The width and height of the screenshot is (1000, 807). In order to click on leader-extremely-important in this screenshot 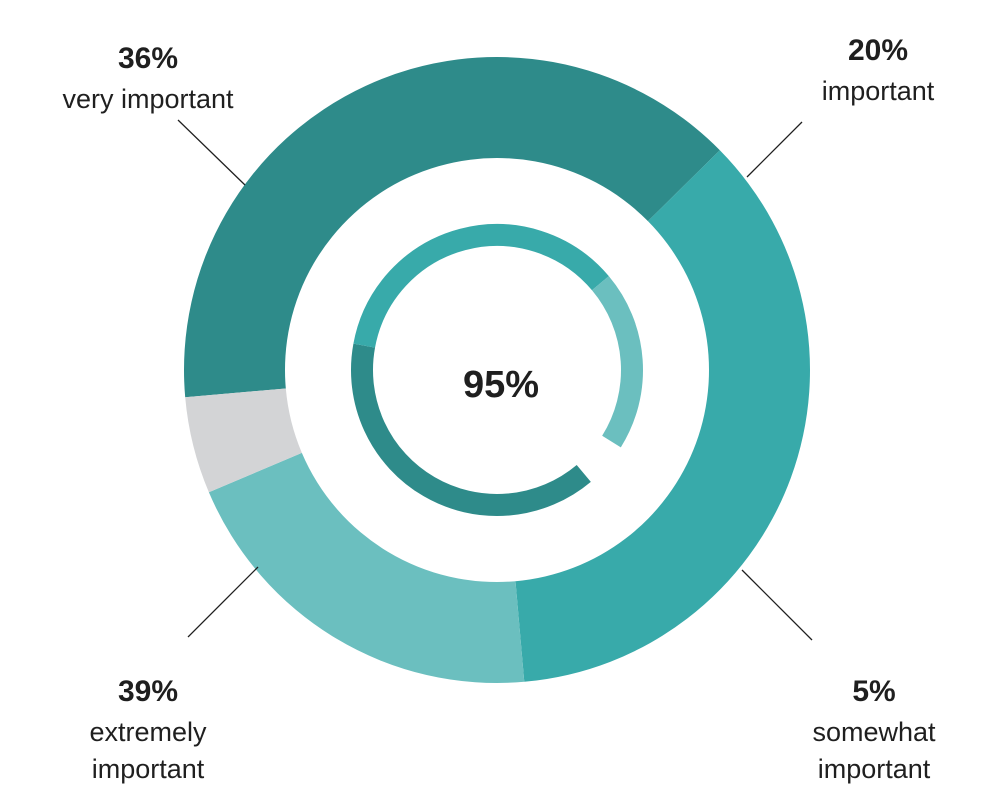, I will do `click(223, 602)`.